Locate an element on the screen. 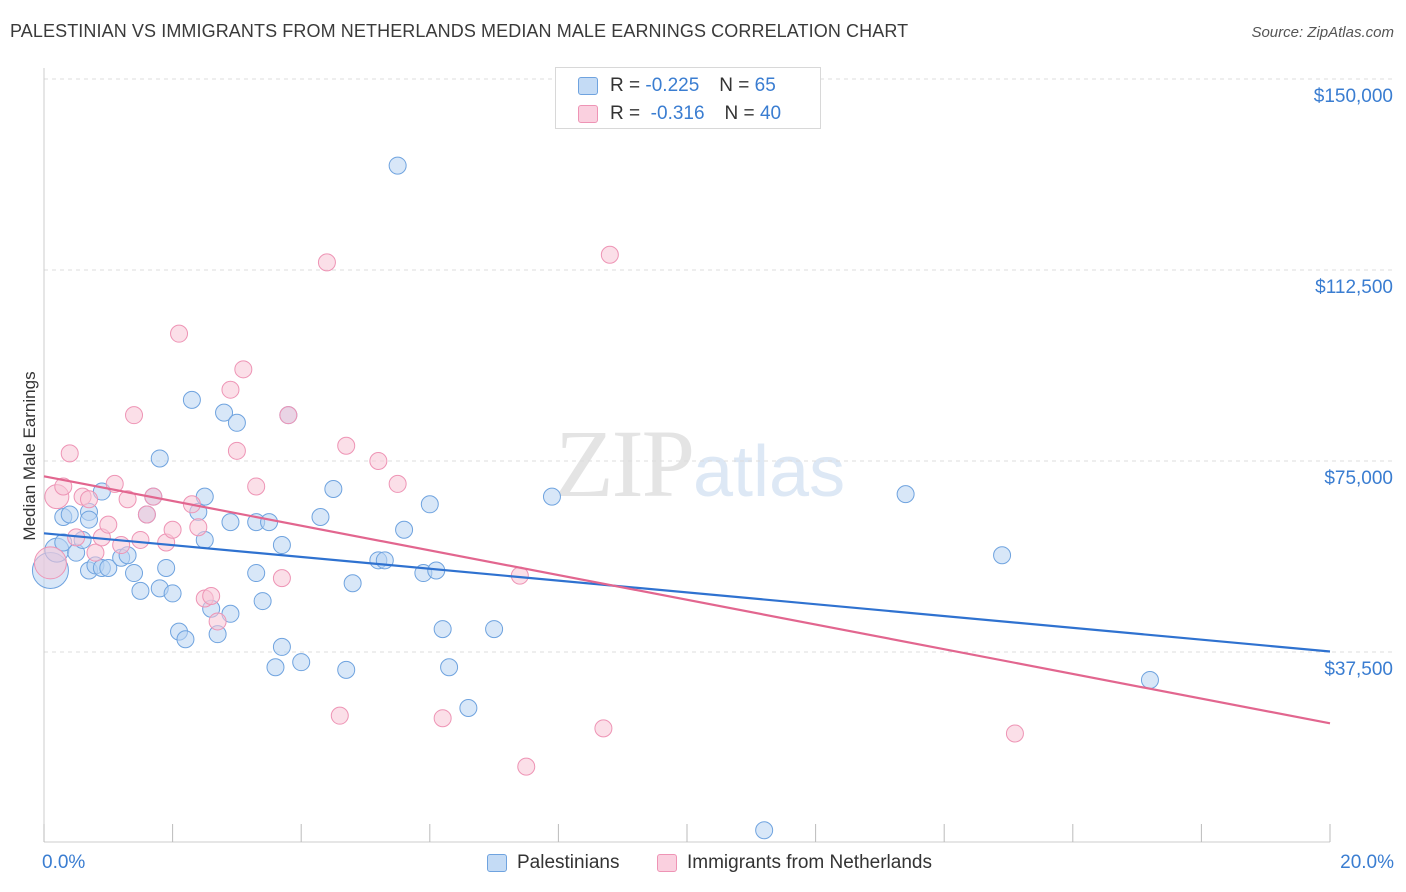 Image resolution: width=1406 pixels, height=892 pixels. series-label: Palestinians is located at coordinates (568, 862).